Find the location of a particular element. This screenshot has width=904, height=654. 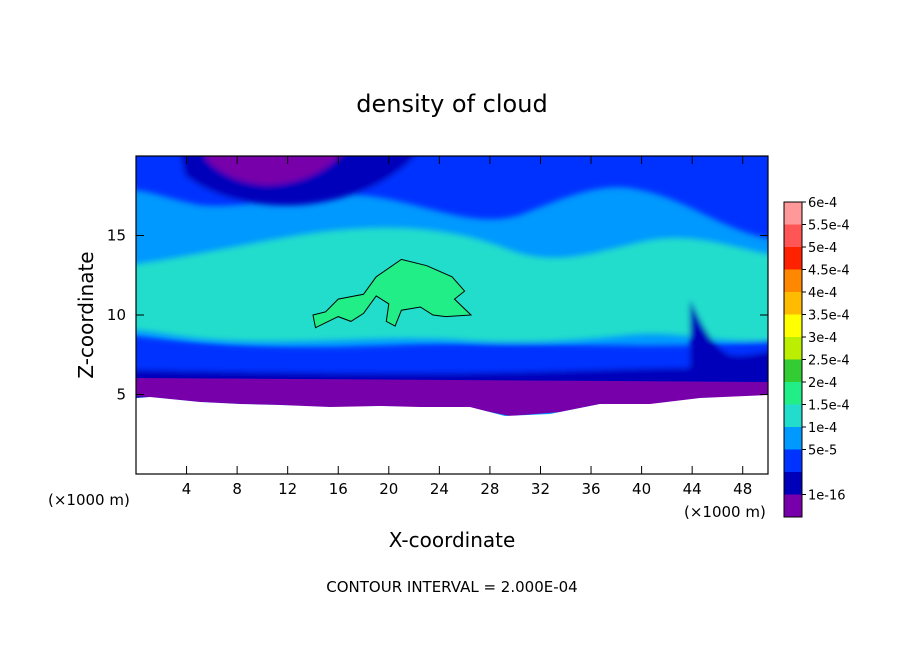

x-unit-right: (×1000 m) is located at coordinates (725, 512).